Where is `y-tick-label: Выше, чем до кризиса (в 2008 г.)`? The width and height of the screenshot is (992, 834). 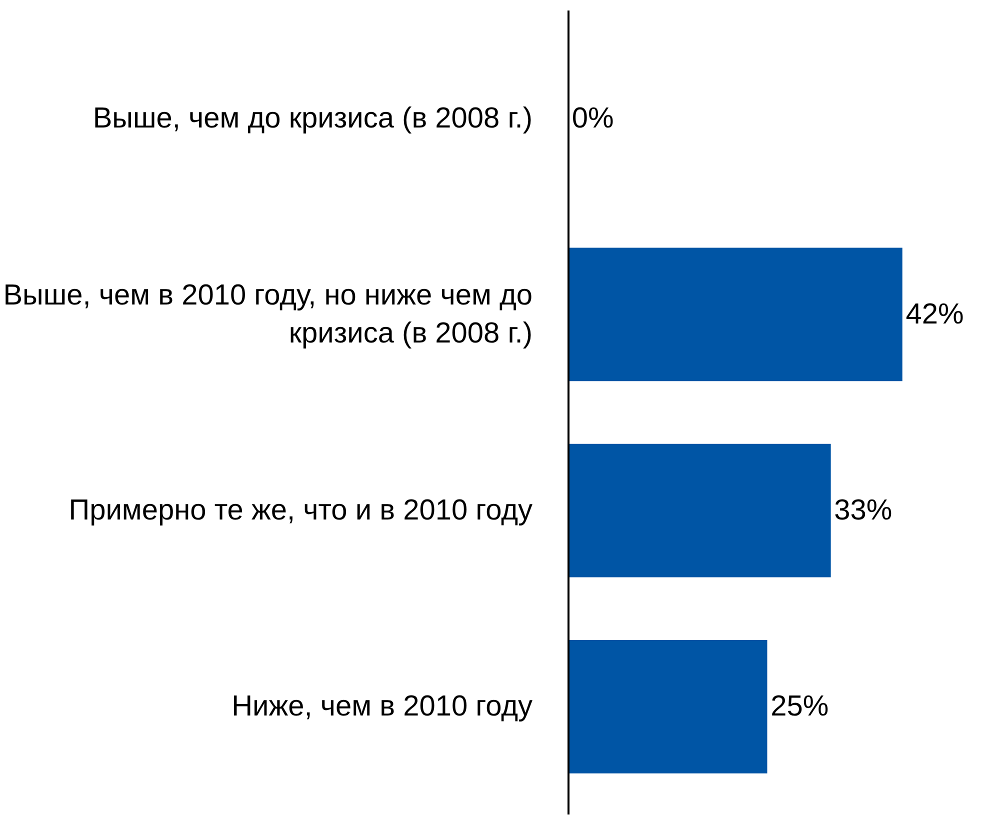
y-tick-label: Выше, чем до кризиса (в 2008 г.) is located at coordinates (312, 118).